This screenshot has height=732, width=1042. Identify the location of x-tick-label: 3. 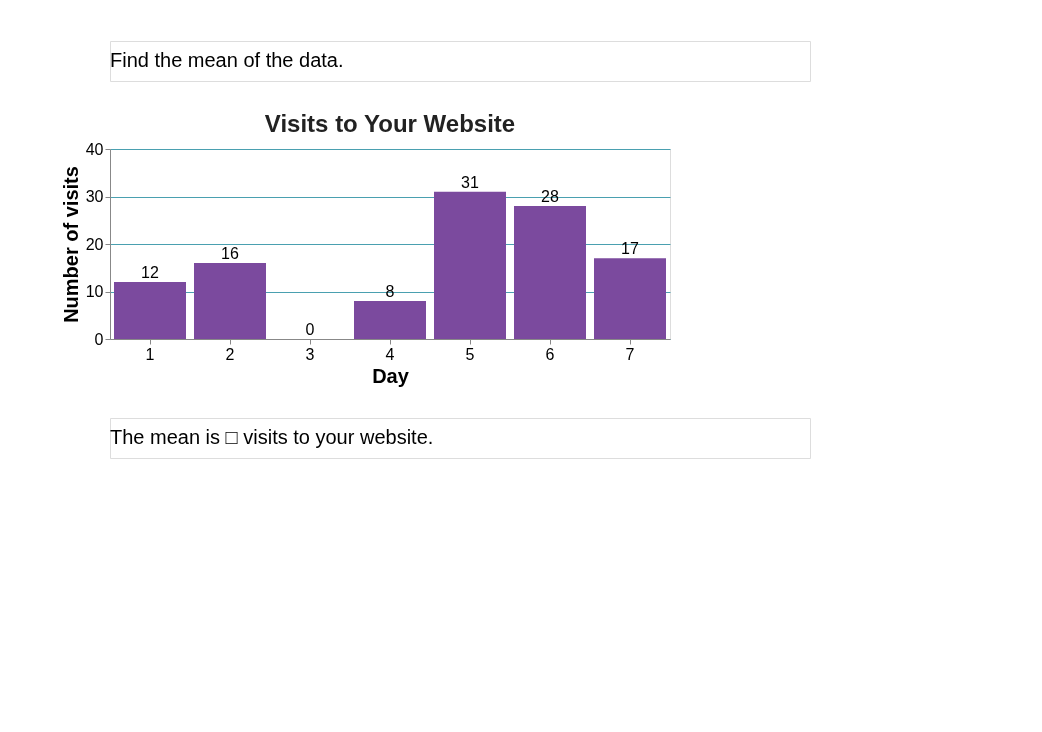
(310, 354).